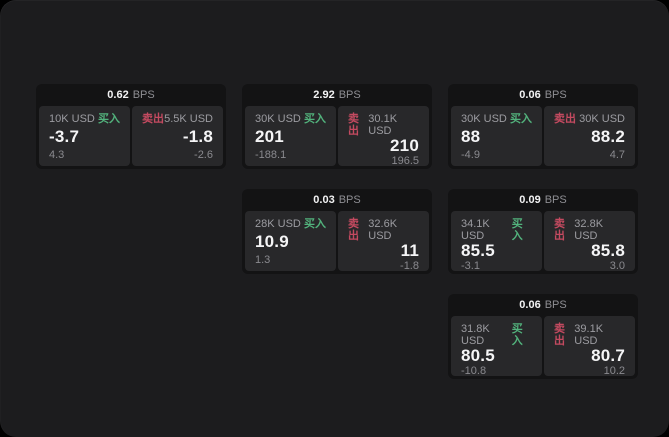 This screenshot has height=437, width=669. What do you see at coordinates (383, 125) in the screenshot?
I see `sell-size: 30.1K USD` at bounding box center [383, 125].